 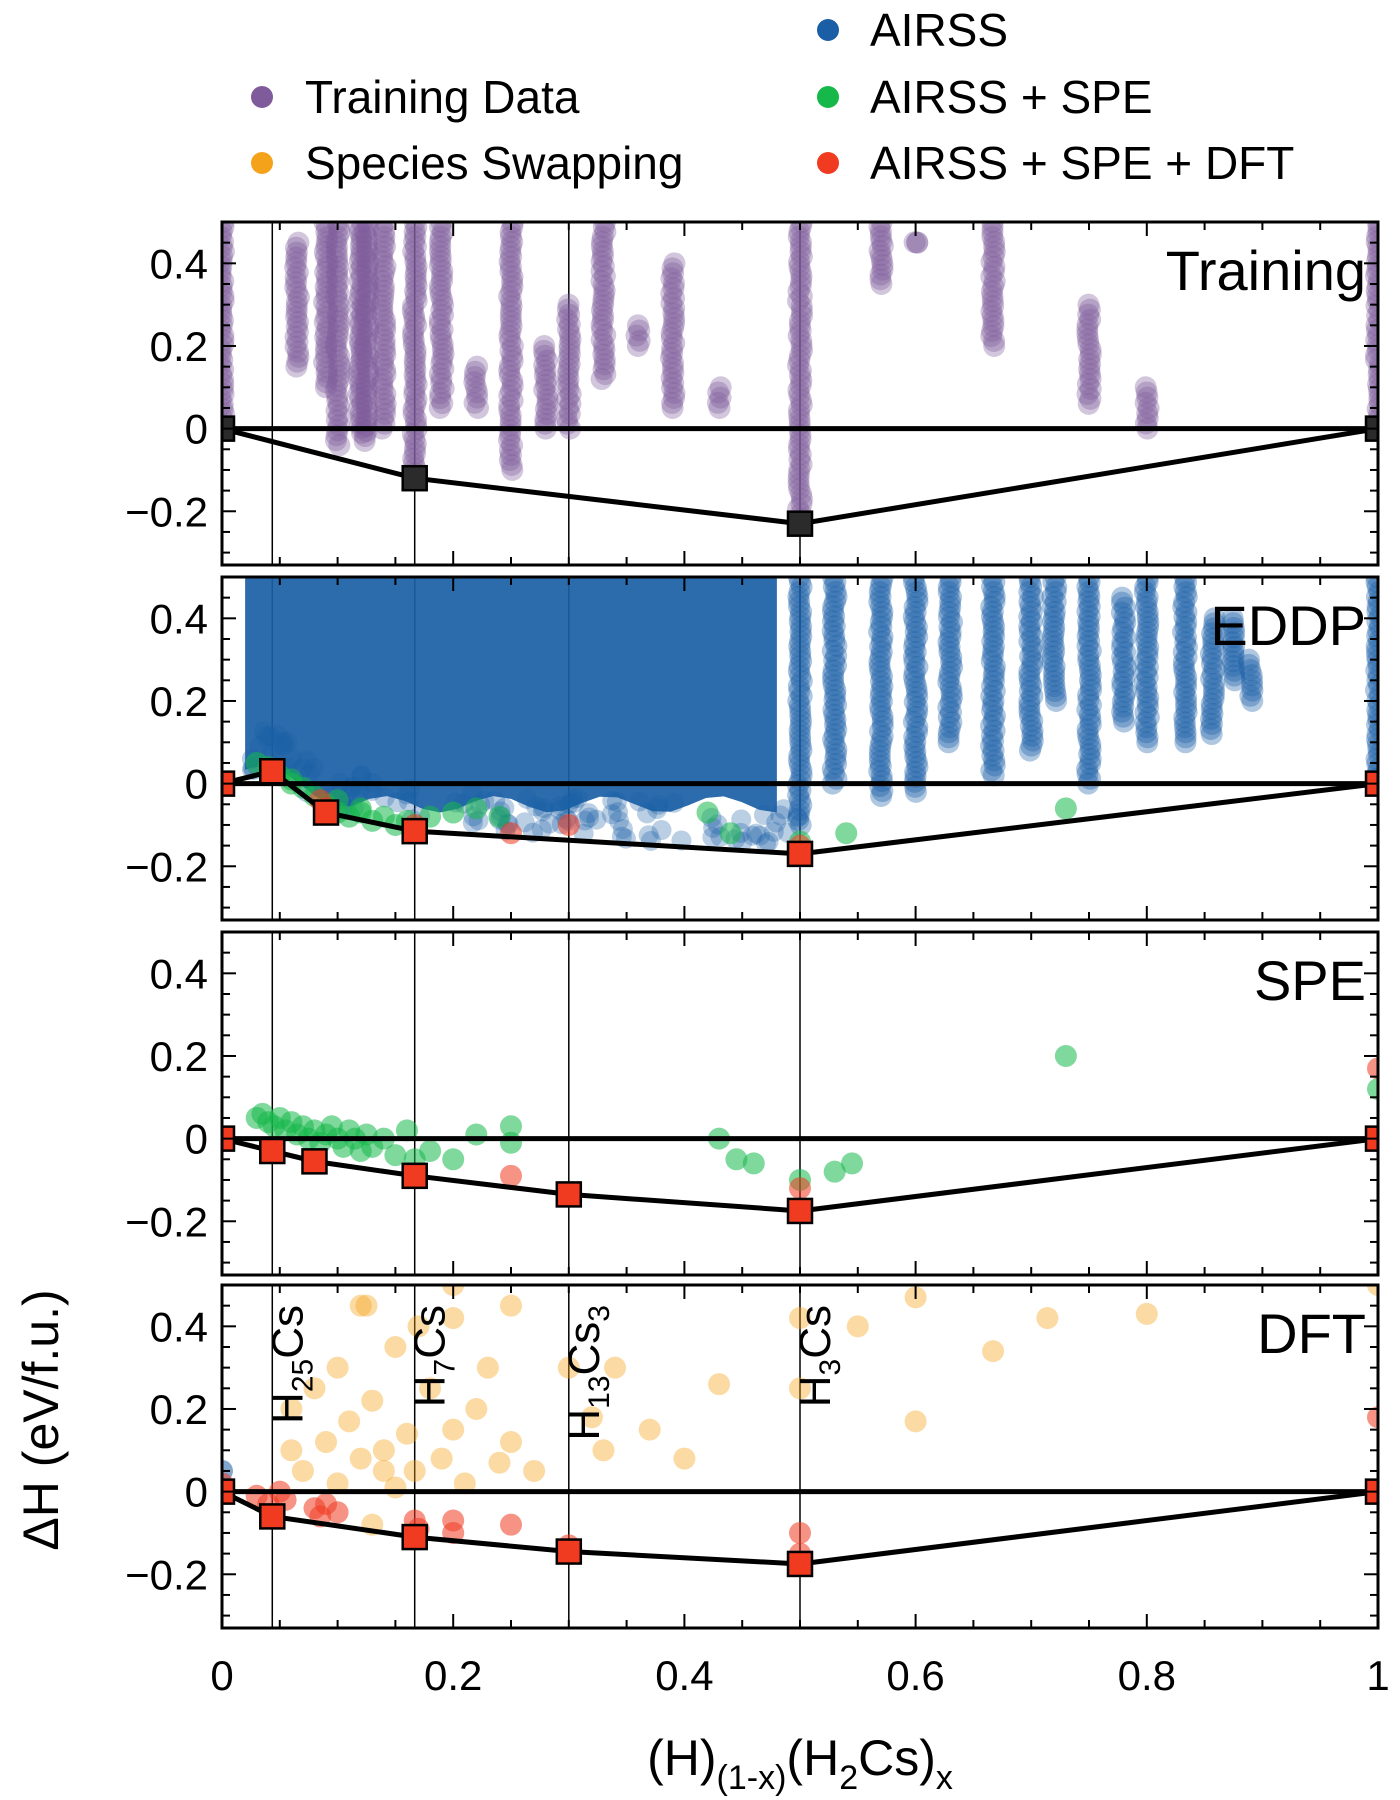 What do you see at coordinates (1311, 1333) in the screenshot?
I see `panel-label-dft: DFT` at bounding box center [1311, 1333].